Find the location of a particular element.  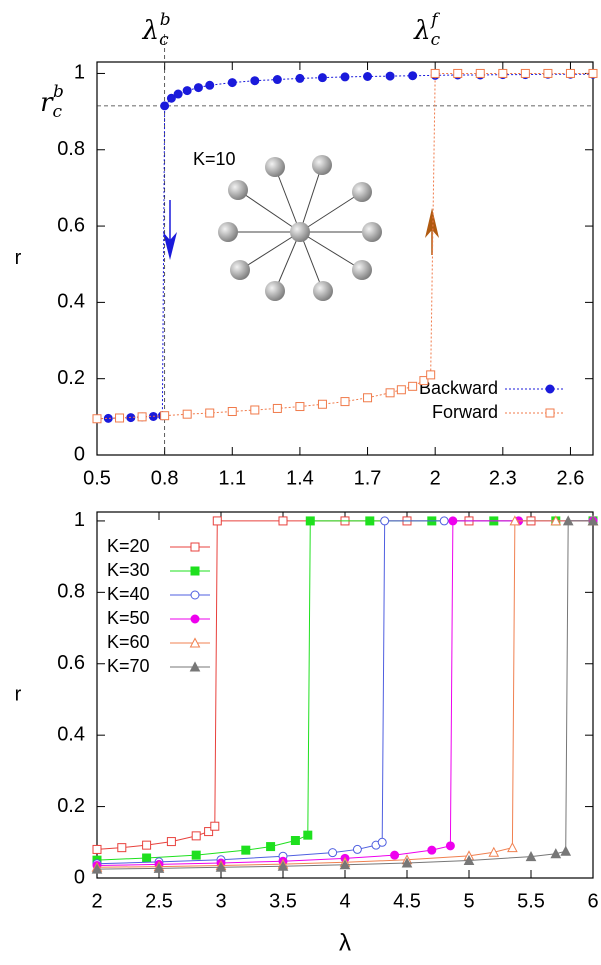

annotation-sup: b is located at coordinates (165, 20).